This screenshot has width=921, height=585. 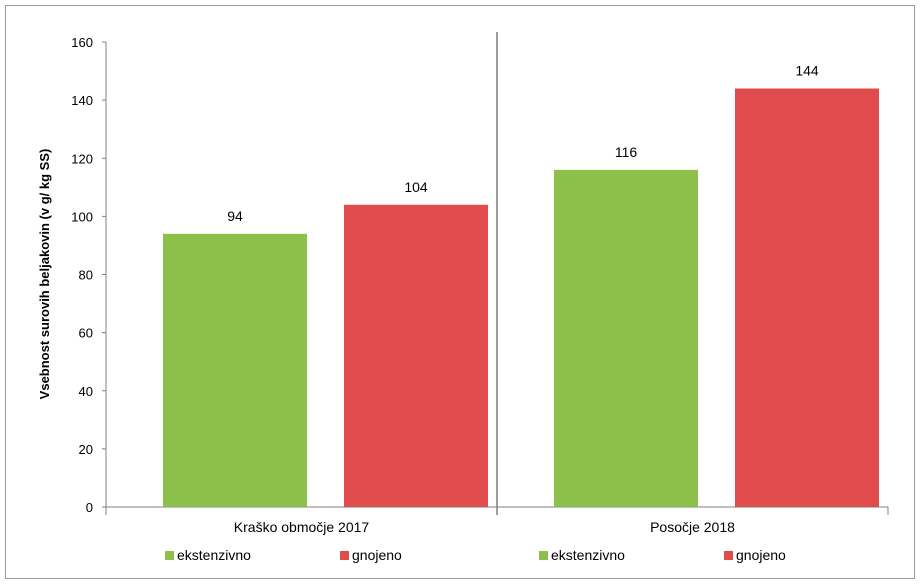 I want to click on y-tick-label: 0, so click(x=89, y=507).